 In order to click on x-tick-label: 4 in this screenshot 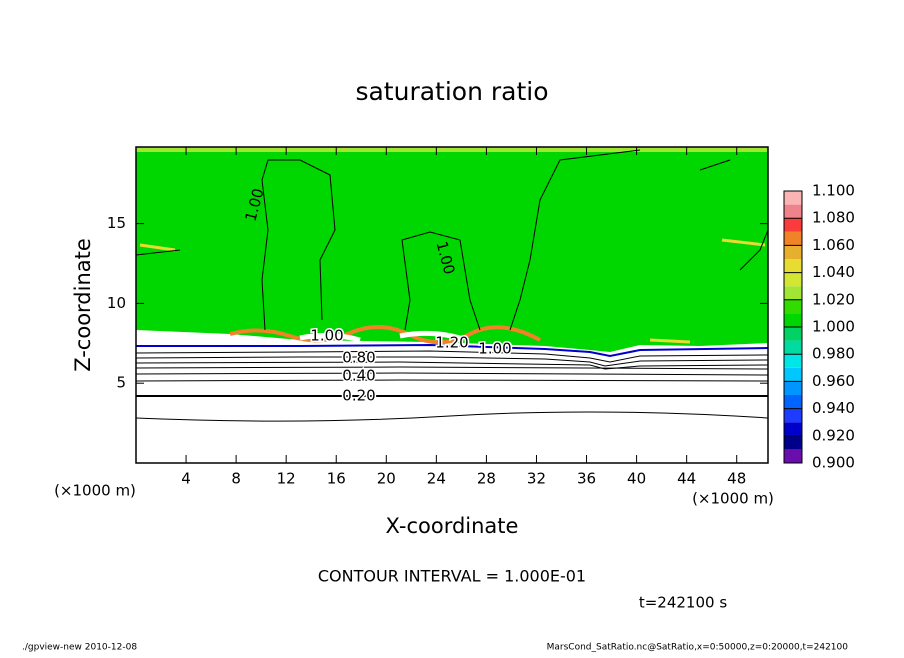, I will do `click(186, 479)`.